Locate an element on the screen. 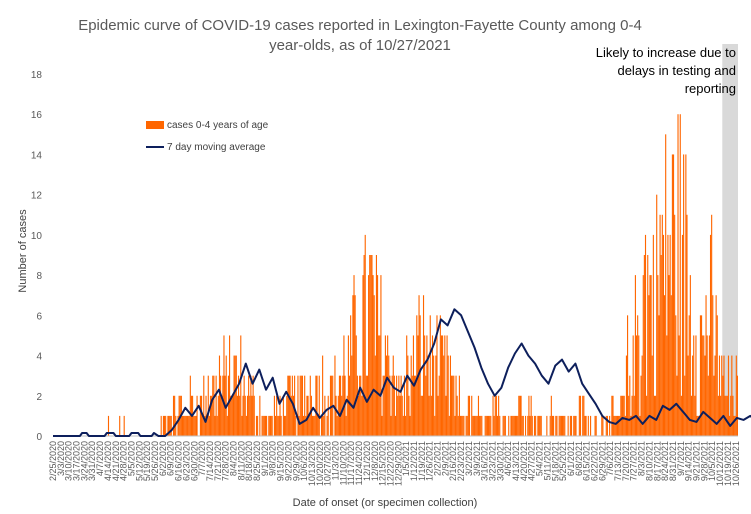 The height and width of the screenshot is (514, 751). x-tick-label: 6/1/2021 is located at coordinates (571, 458).